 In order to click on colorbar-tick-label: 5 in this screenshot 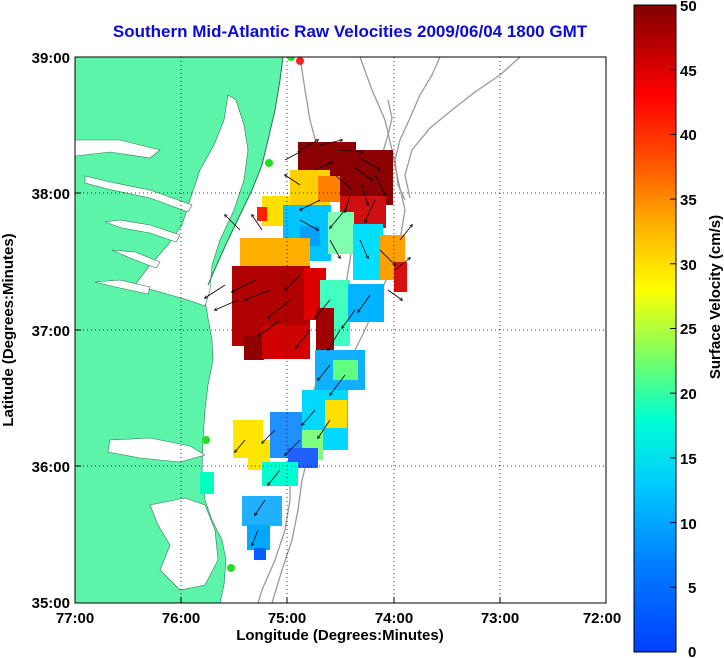, I will do `click(692, 588)`.